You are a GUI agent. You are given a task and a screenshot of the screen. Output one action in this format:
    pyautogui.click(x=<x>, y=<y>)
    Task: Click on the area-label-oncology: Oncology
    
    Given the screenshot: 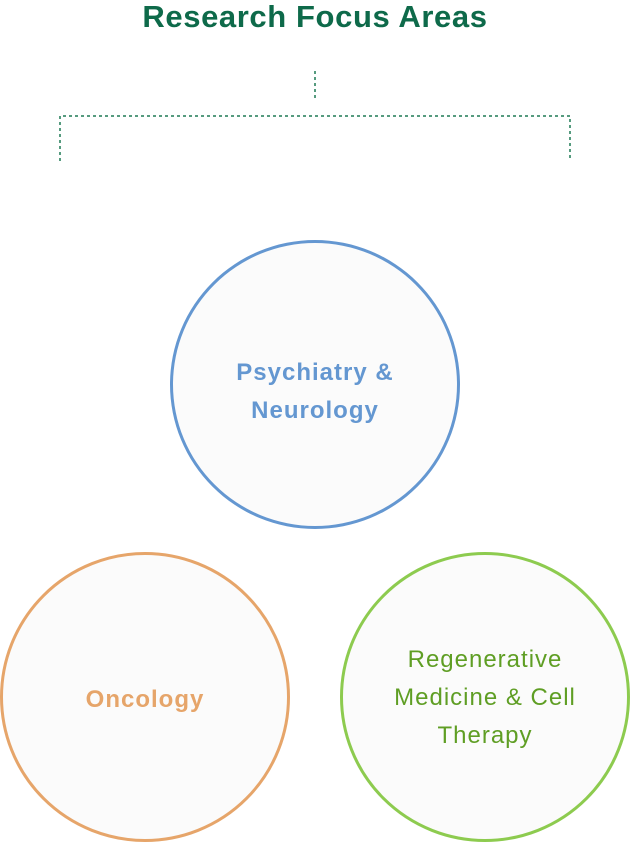 What is the action you would take?
    pyautogui.click(x=145, y=699)
    